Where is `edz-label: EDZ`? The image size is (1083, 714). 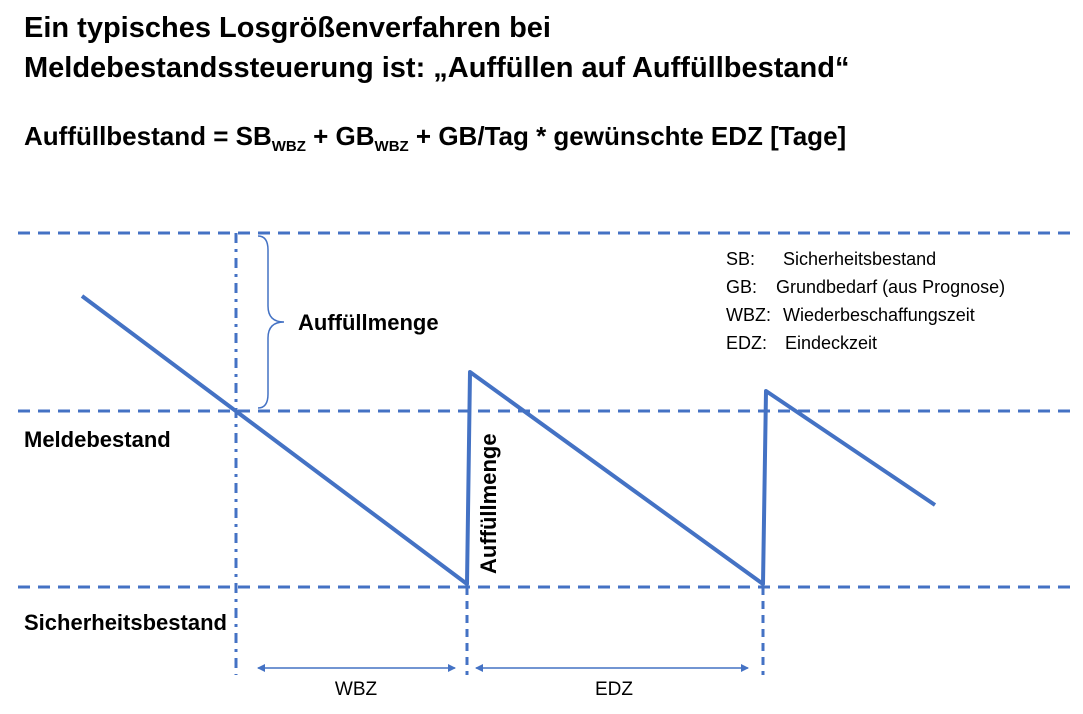
edz-label: EDZ is located at coordinates (614, 689).